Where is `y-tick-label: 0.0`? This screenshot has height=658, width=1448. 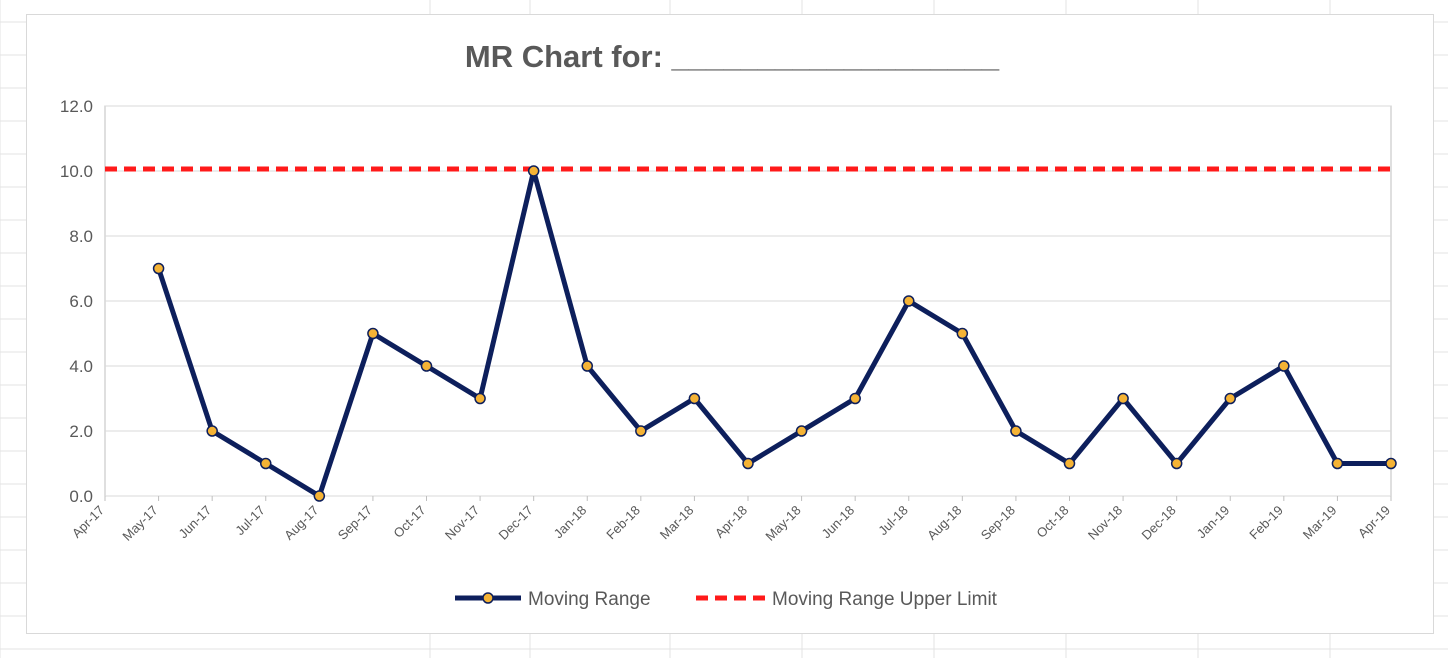 y-tick-label: 0.0 is located at coordinates (81, 496).